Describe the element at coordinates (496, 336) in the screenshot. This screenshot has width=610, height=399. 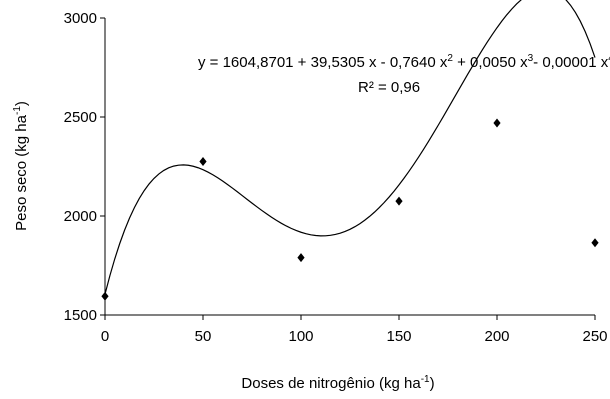
I see `x-tick-label: 200` at that location.